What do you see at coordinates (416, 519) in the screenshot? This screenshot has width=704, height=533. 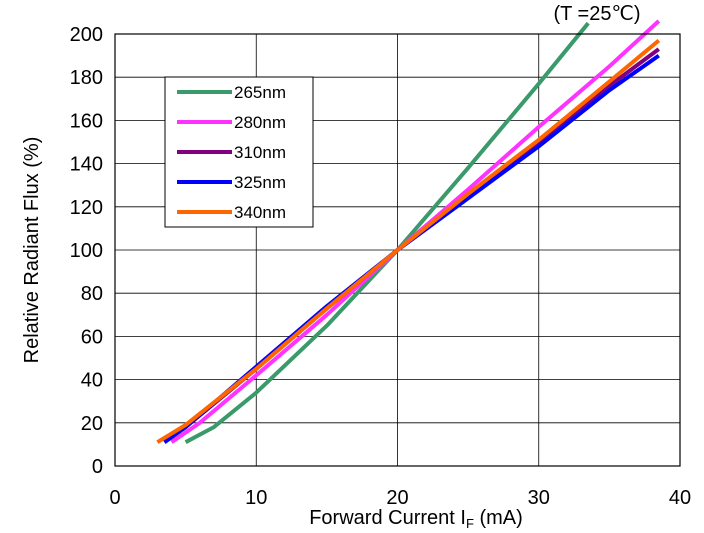 I see `x-axis-label: Forward Current IF (mA)` at bounding box center [416, 519].